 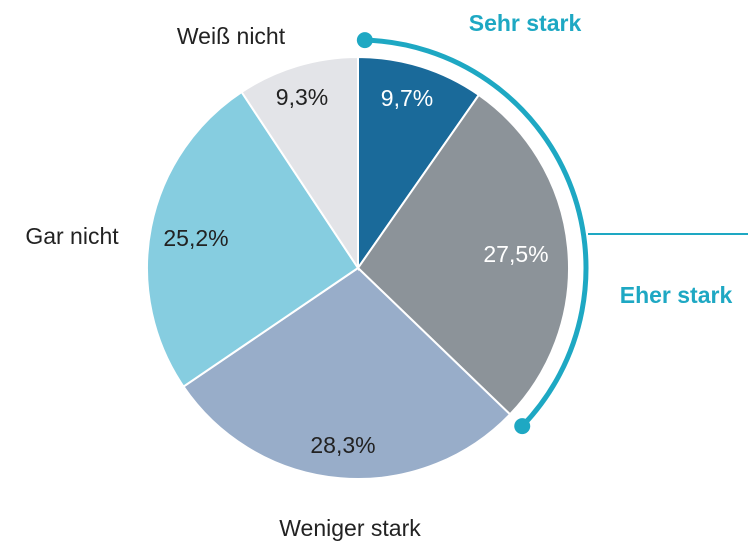 What do you see at coordinates (302, 97) in the screenshot?
I see `value-label: 9,3%` at bounding box center [302, 97].